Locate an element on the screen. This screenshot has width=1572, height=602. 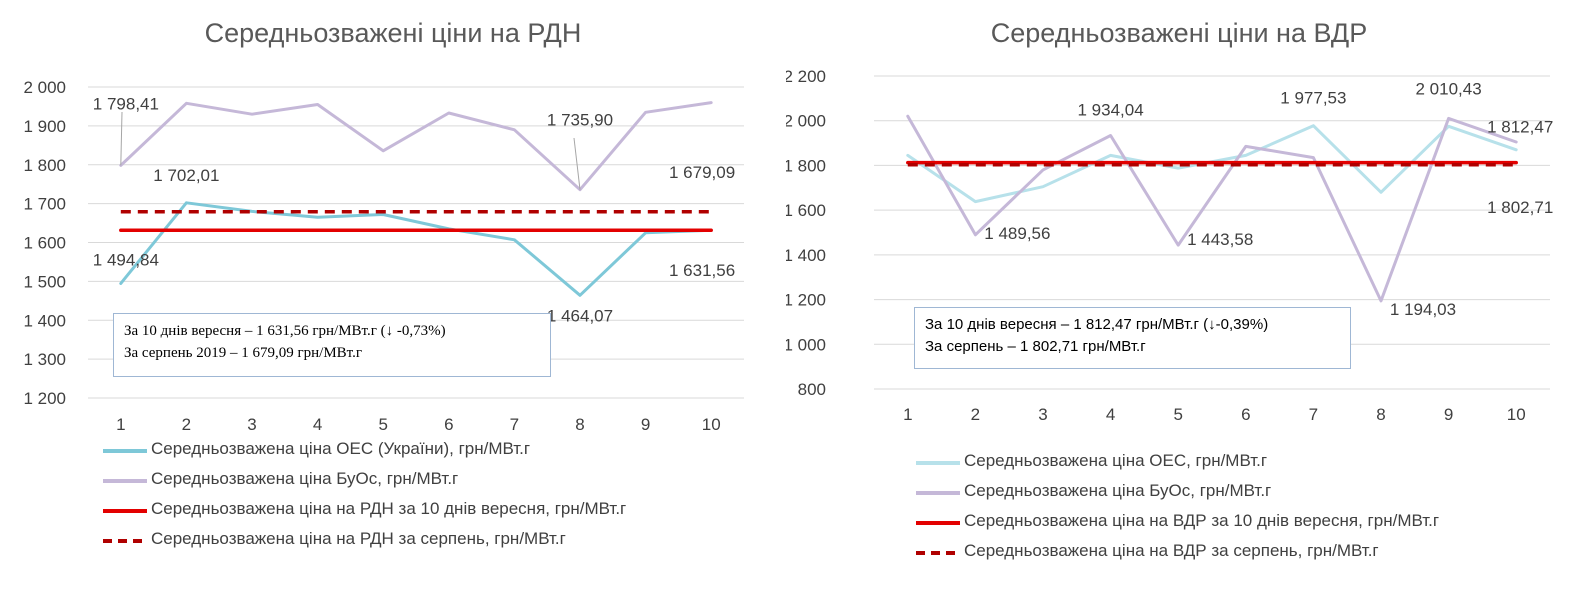
data-label: 1 464,07 is located at coordinates (580, 315).